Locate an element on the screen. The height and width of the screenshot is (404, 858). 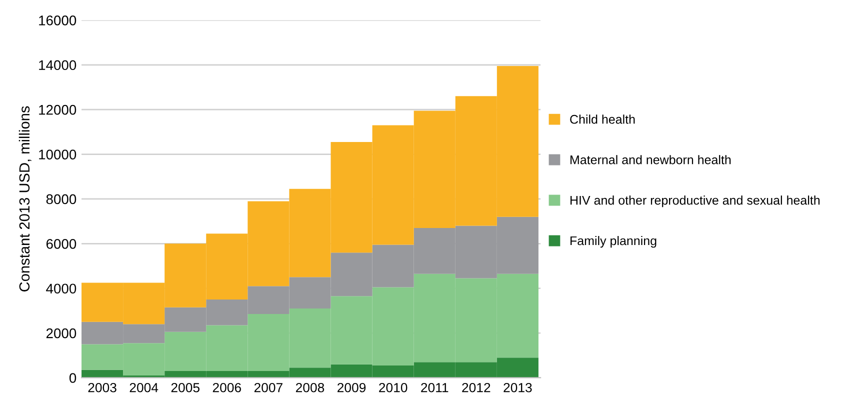
x-tick-label: 2006 is located at coordinates (226, 387).